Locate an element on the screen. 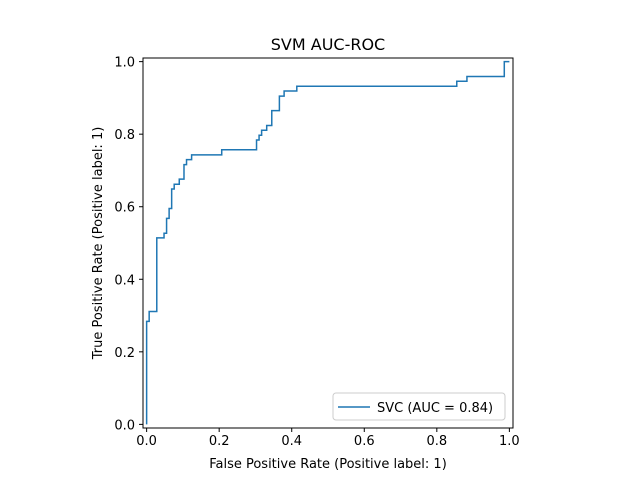 This screenshot has width=640, height=484. y-tick-label: 0.8 is located at coordinates (124, 135).